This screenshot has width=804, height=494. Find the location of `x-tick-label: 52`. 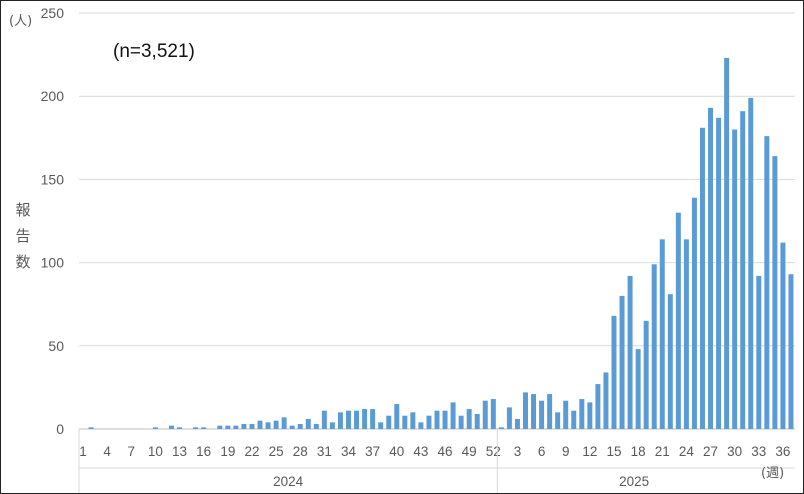

x-tick-label: 52 is located at coordinates (493, 451).